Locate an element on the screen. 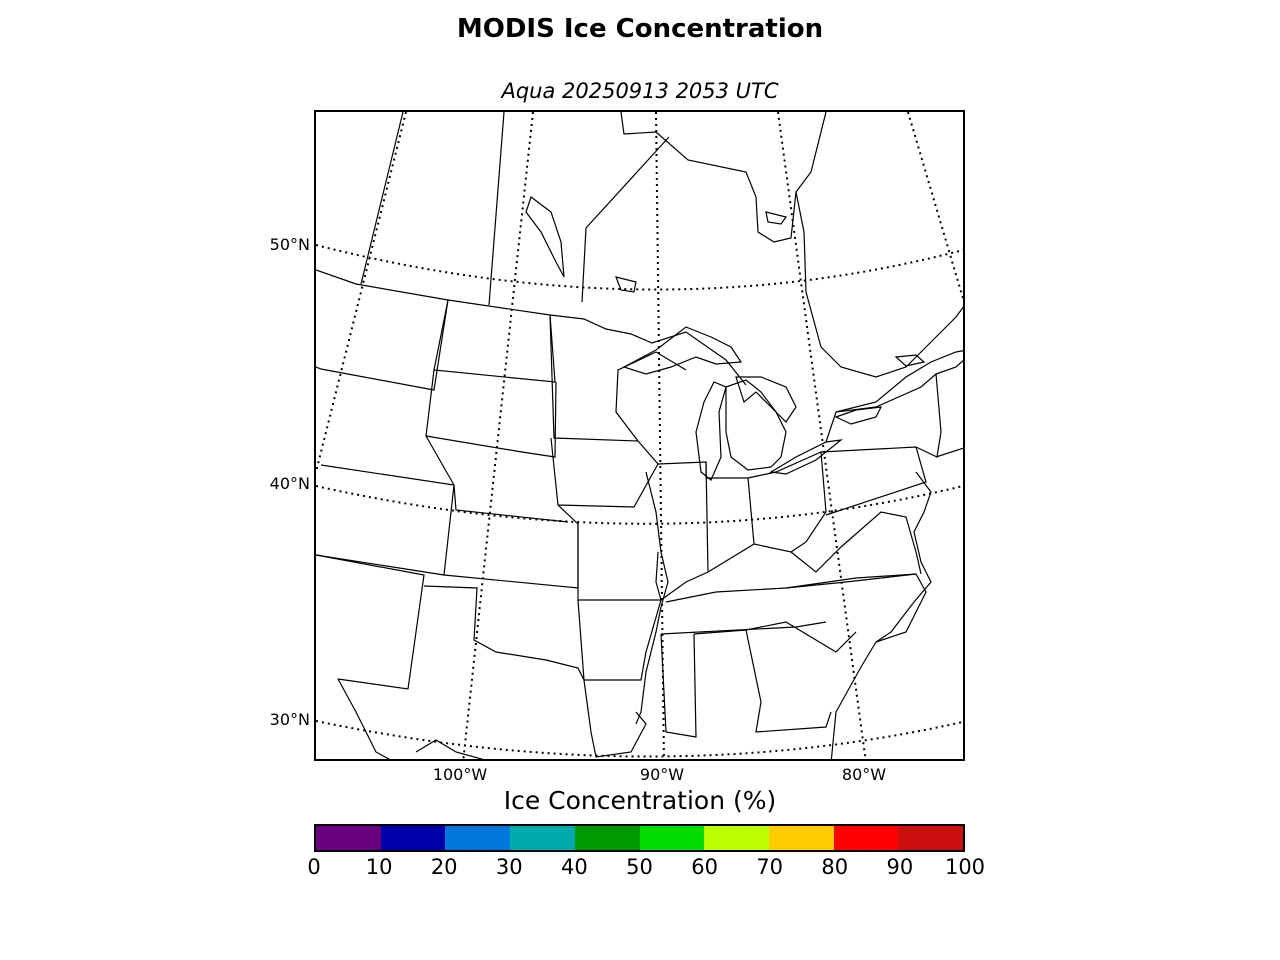 This screenshot has width=1280, height=960. province-border-ab-sk is located at coordinates (382, 198).